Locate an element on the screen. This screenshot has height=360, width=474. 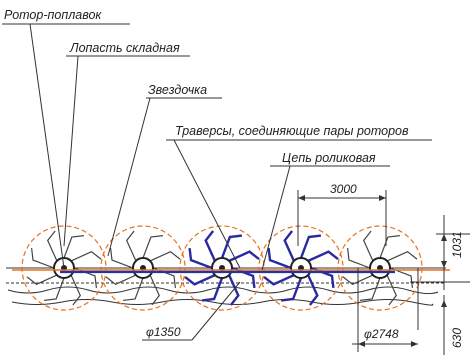
dimension-height: 1031 is located at coordinates (453, 252).